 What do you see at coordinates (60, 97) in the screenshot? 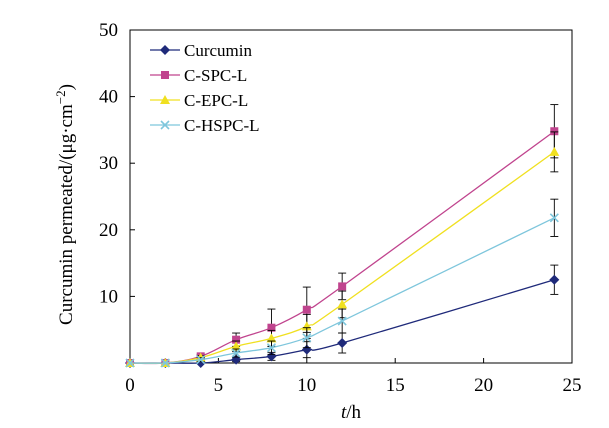
I see `y-axis-title-sup: −2` at bounding box center [60, 97].